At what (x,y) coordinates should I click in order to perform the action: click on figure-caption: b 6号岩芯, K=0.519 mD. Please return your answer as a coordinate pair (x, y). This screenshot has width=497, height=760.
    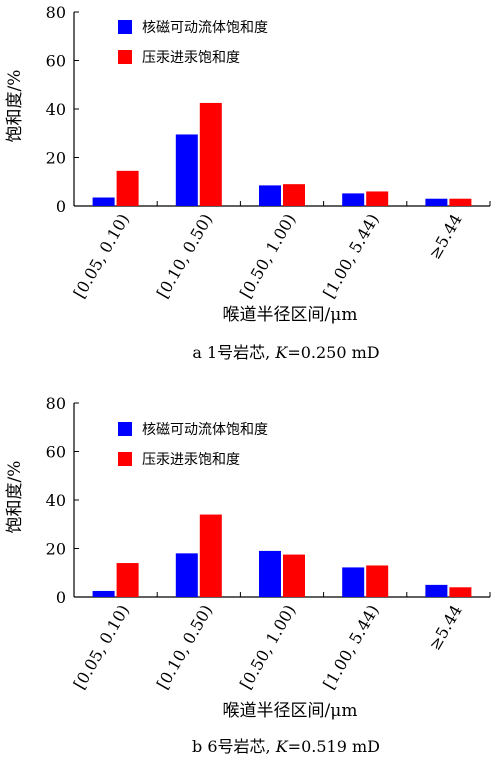
    Looking at the image, I should click on (286, 746).